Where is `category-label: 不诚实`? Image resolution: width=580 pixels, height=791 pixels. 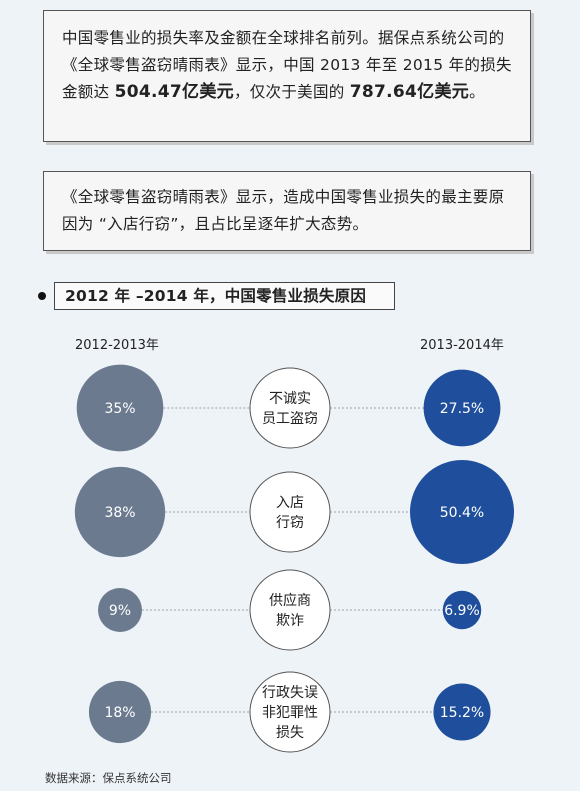 category-label: 不诚实 is located at coordinates (290, 399).